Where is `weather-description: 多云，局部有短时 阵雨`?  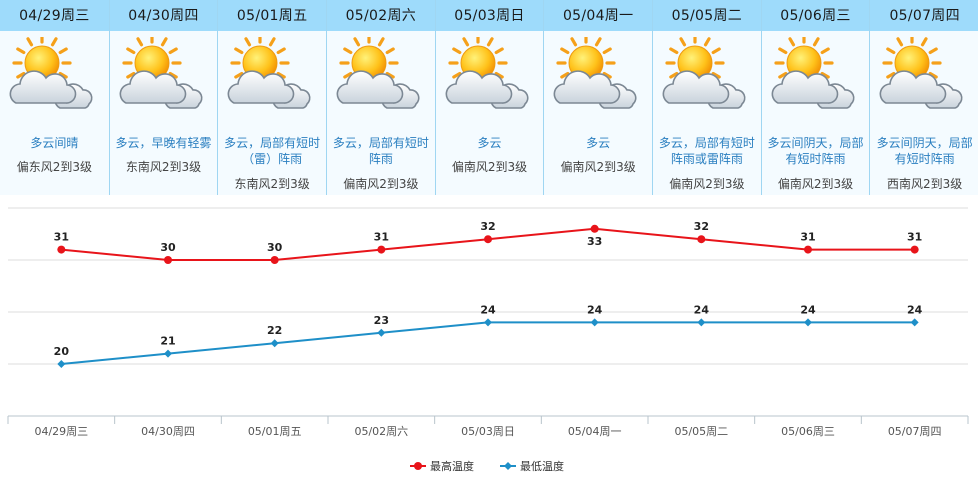
weather-description: 多云，局部有短时 阵雨 is located at coordinates (381, 151).